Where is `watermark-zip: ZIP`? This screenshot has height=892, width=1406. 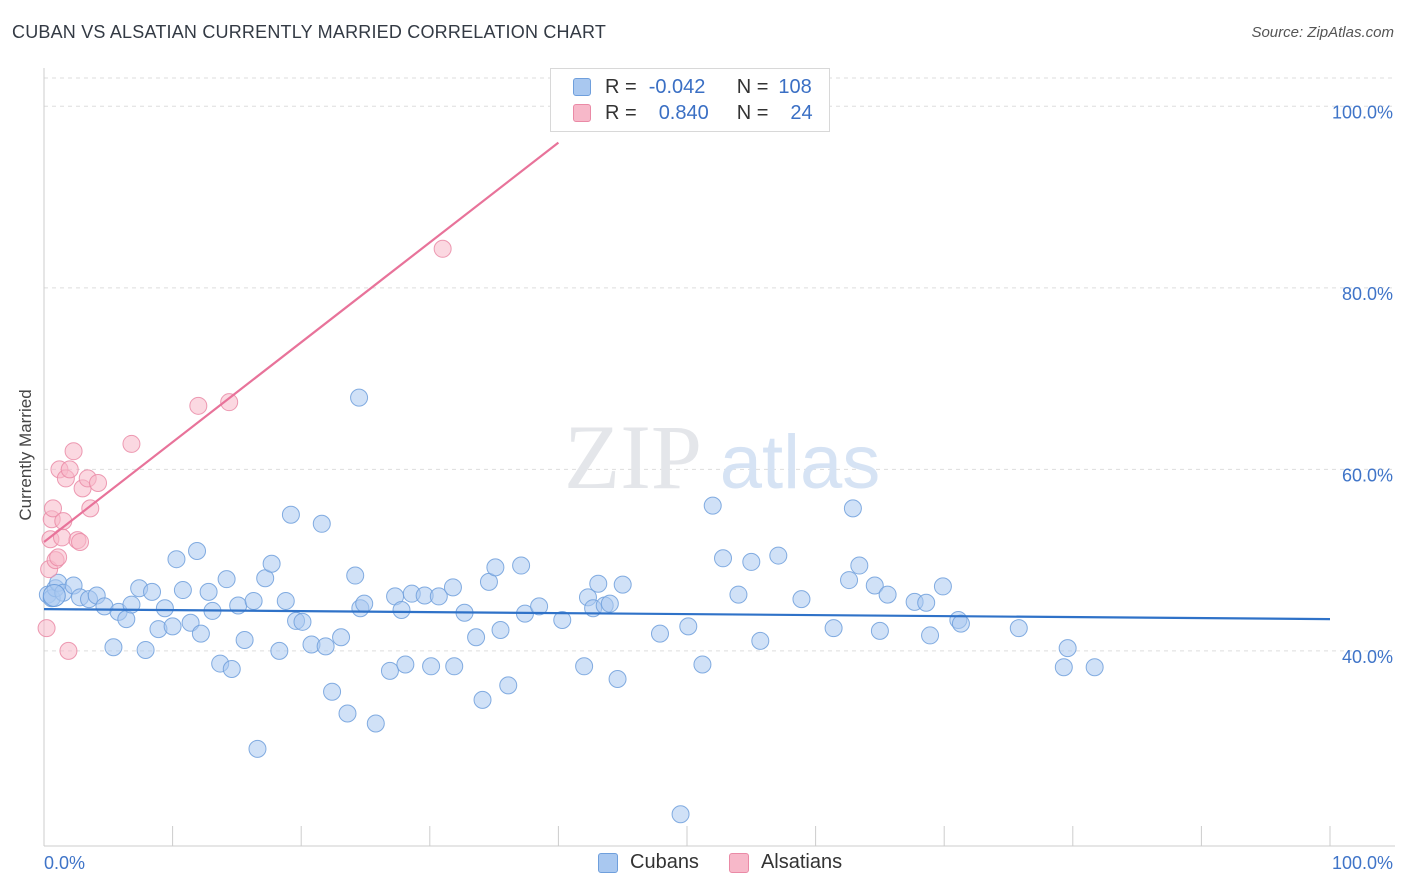 watermark-zip: ZIP is located at coordinates (633, 457).